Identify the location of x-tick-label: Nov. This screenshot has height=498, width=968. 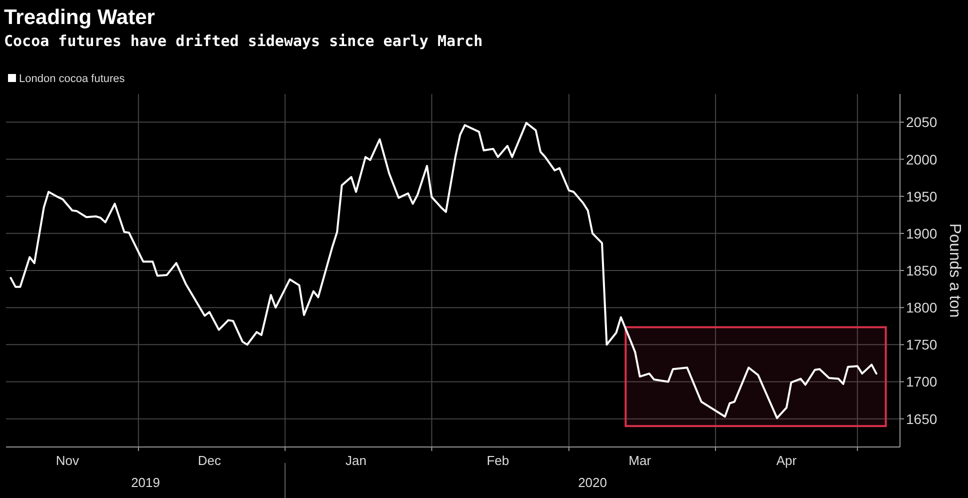
(68, 460).